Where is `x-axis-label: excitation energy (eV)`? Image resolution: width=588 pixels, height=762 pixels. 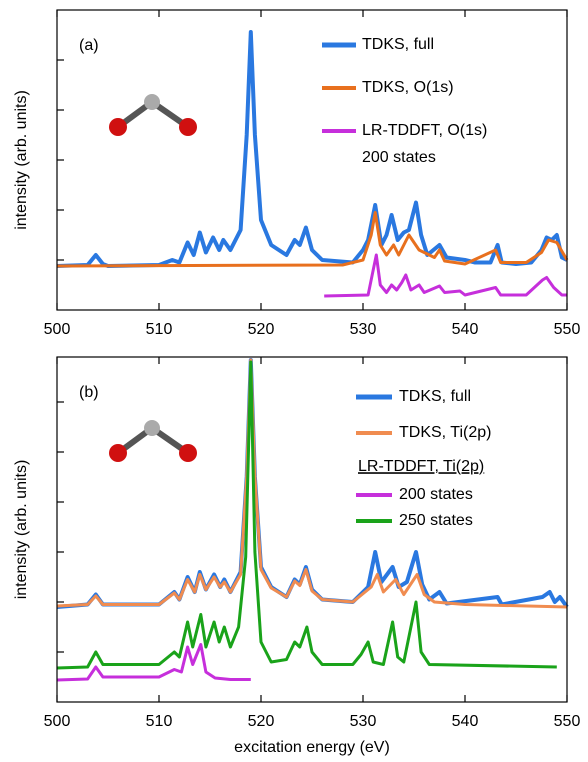
x-axis-label: excitation energy (eV) is located at coordinates (312, 747).